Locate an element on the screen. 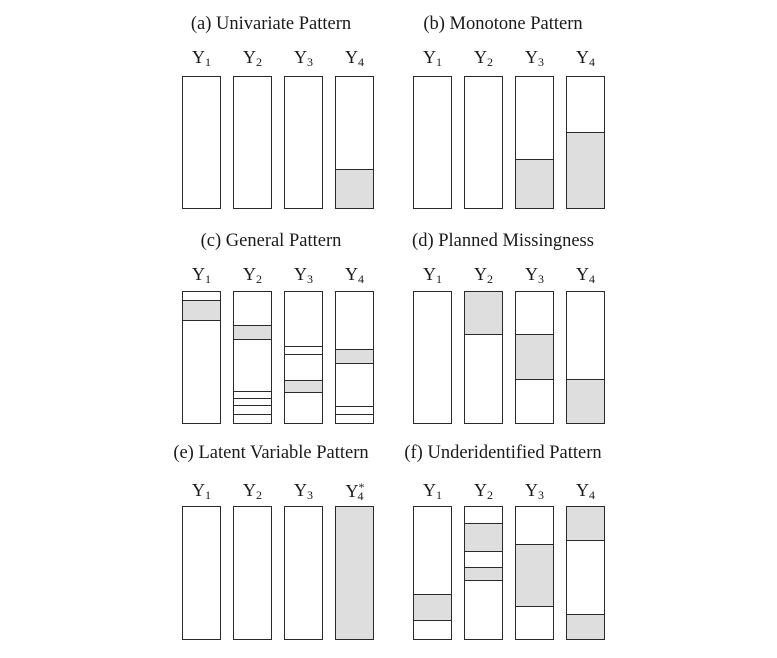  panel-title: (b) Monotone Pattern is located at coordinates (503, 24).